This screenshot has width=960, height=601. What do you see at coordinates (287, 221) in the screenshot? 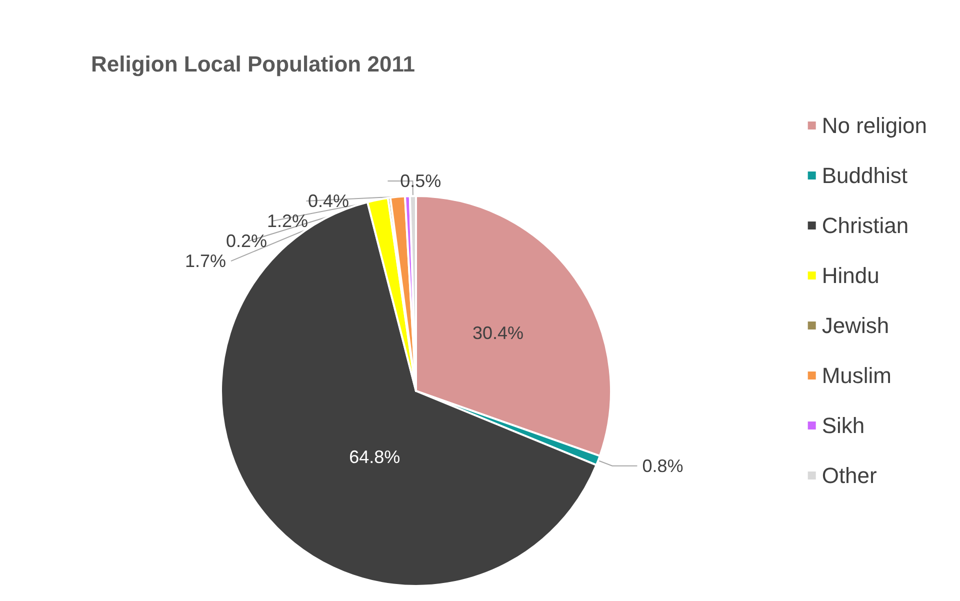
I see `data-label: 1.2%` at bounding box center [287, 221].